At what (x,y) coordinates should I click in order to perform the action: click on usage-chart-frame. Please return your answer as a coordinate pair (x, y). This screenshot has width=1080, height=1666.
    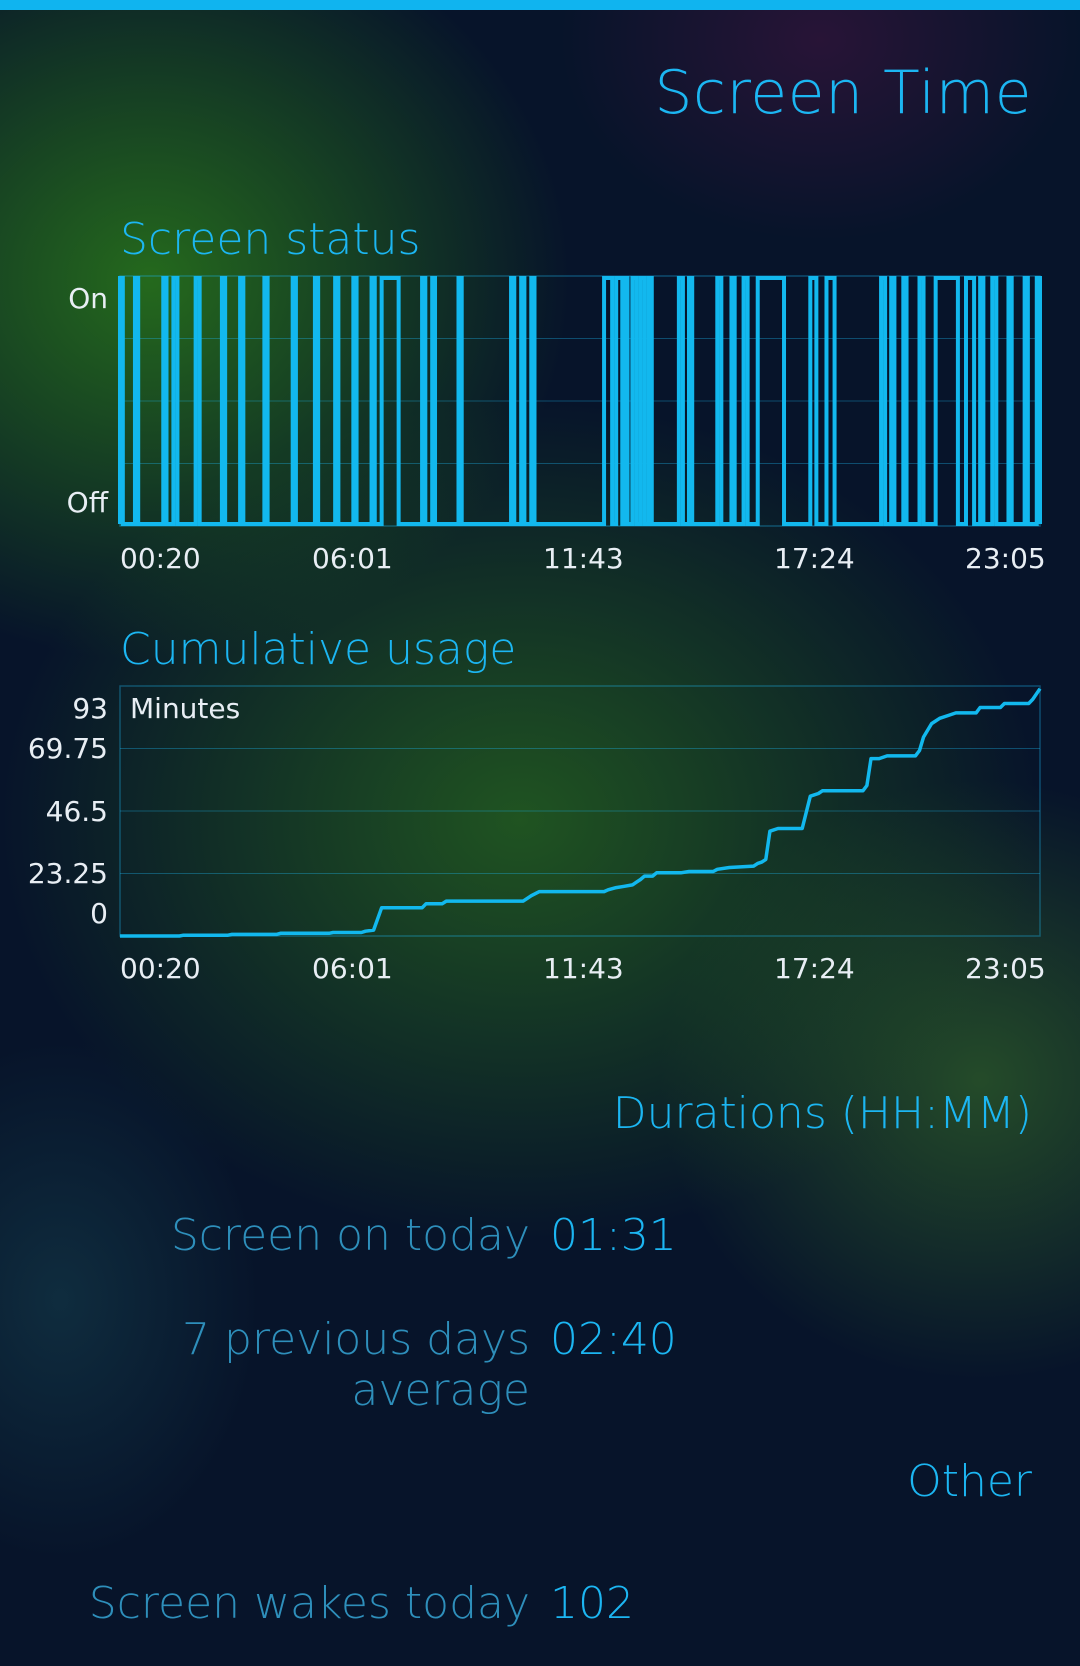
    Looking at the image, I should click on (580, 811).